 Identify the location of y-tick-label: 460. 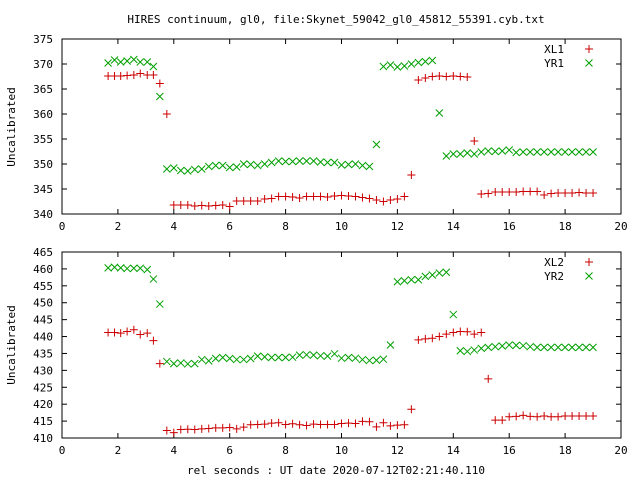
(43, 269).